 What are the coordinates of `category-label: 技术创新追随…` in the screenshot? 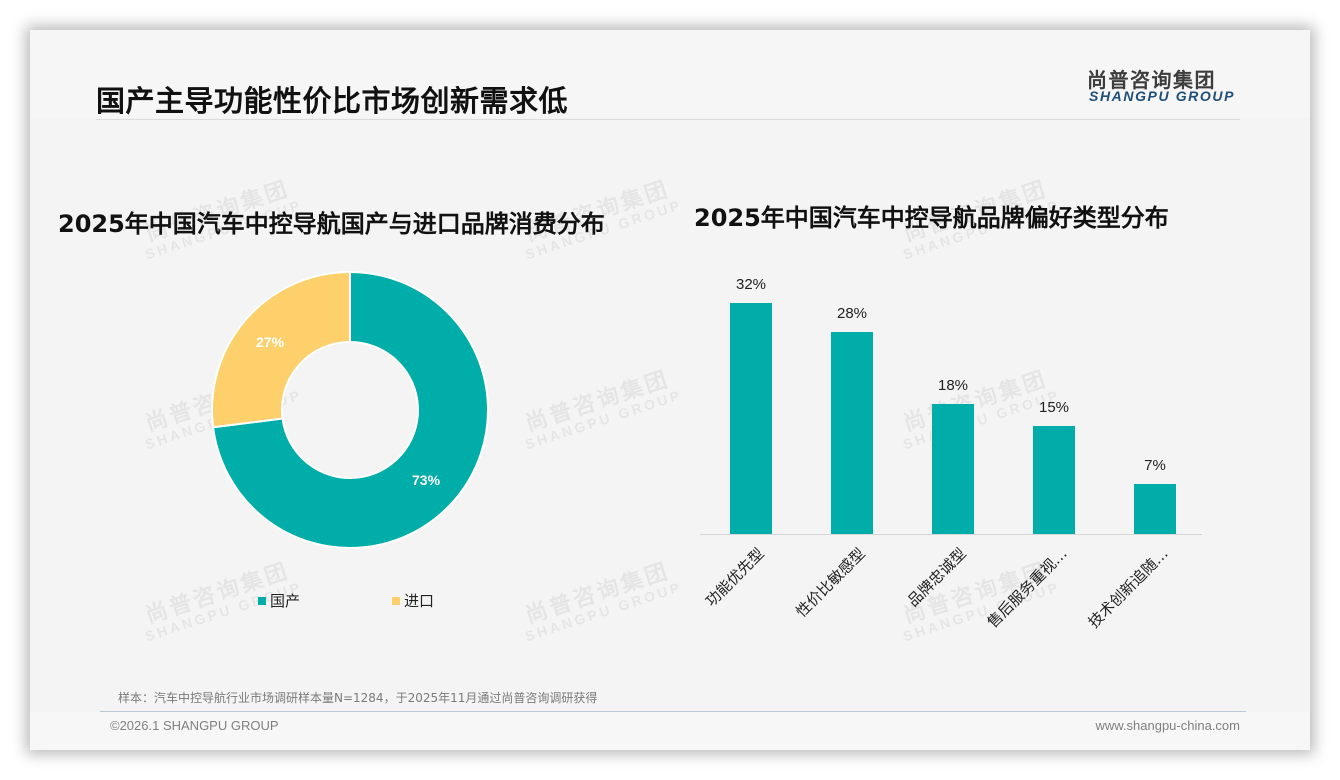 It's located at (1128, 588).